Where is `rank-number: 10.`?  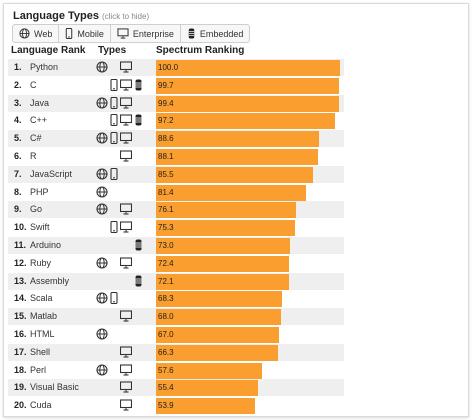
rank-number: 10. is located at coordinates (20, 227).